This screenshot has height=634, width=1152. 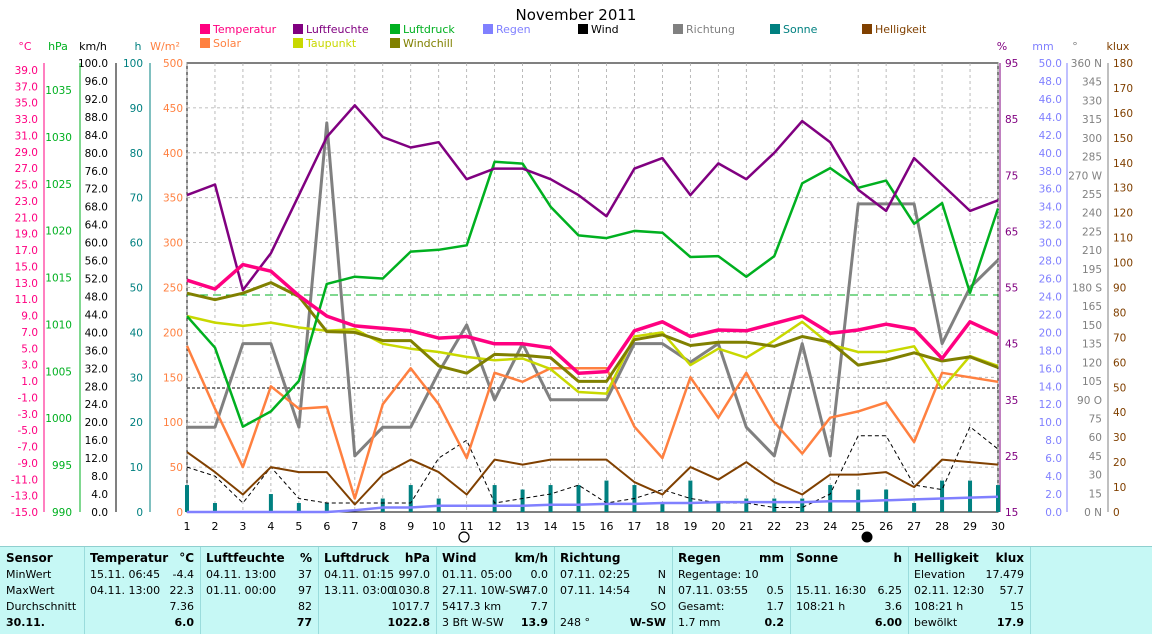 What do you see at coordinates (1050, 64) in the screenshot?
I see `axis-tick-mm: 50.0` at bounding box center [1050, 64].